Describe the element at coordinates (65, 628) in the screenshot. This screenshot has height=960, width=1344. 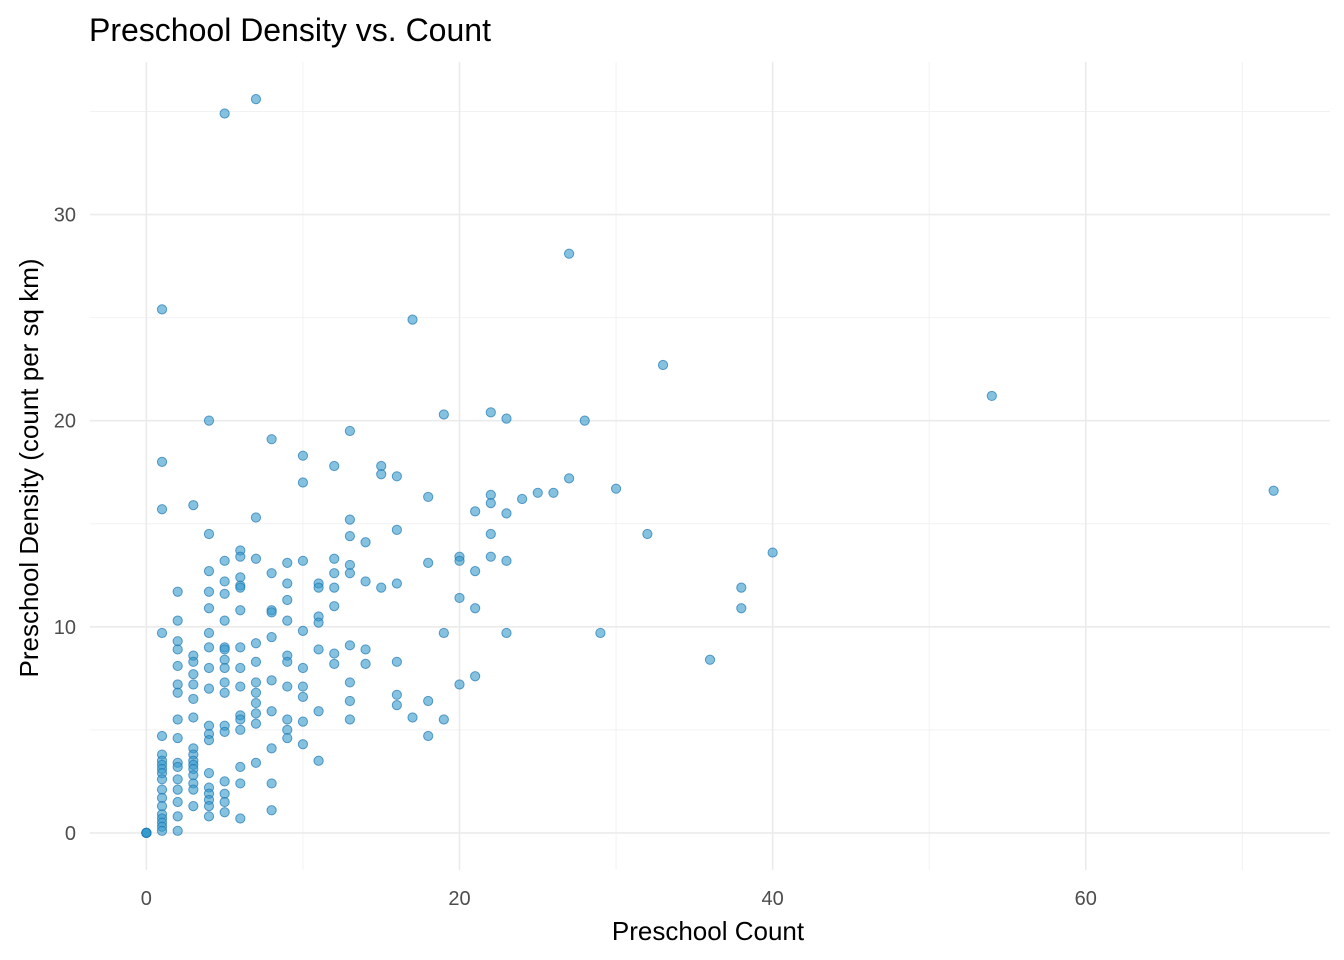
I see `y-tick-label: 10` at that location.